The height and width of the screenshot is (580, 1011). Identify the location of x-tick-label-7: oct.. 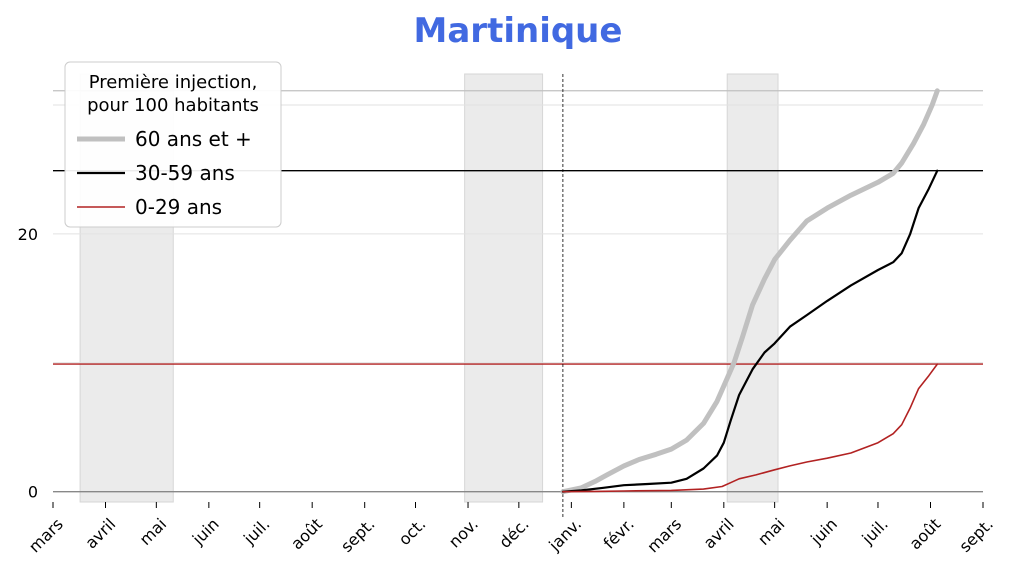
(412, 531).